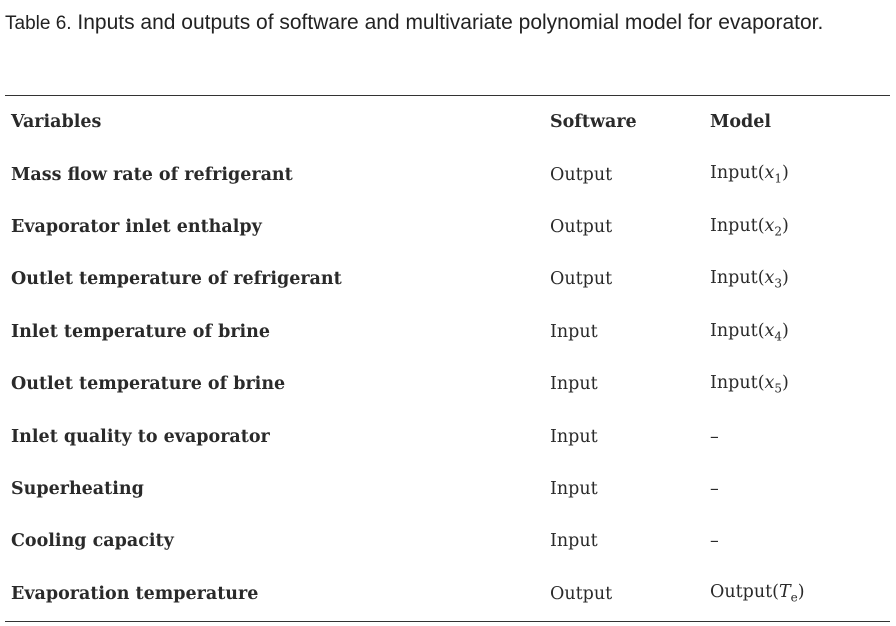 The height and width of the screenshot is (626, 896). What do you see at coordinates (794, 597) in the screenshot?
I see `model-subscript: e` at bounding box center [794, 597].